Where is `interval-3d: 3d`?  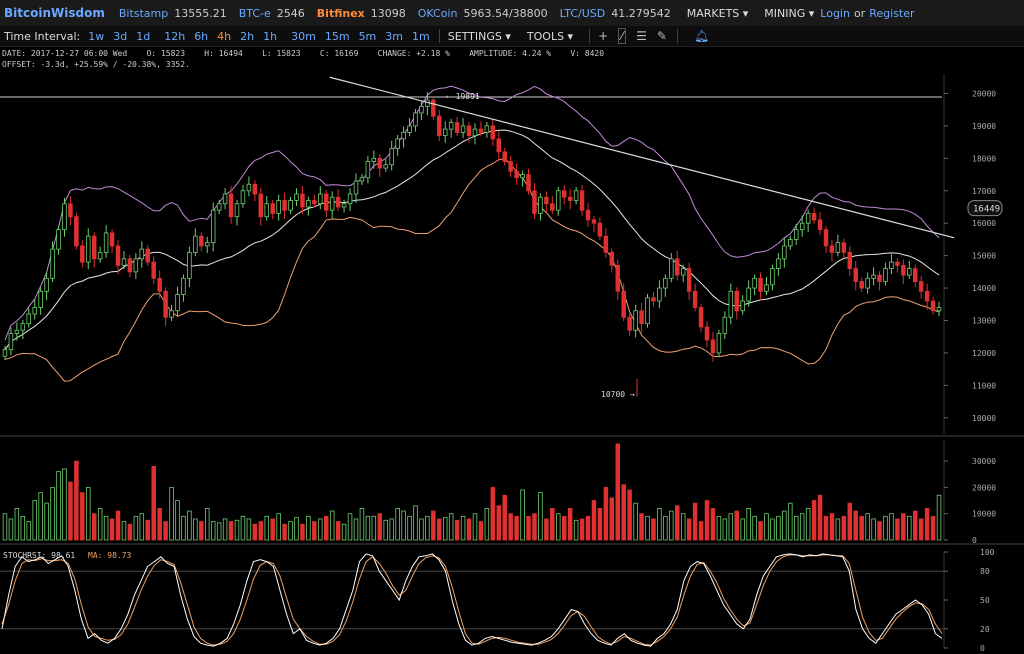 interval-3d: 3d is located at coordinates (120, 36).